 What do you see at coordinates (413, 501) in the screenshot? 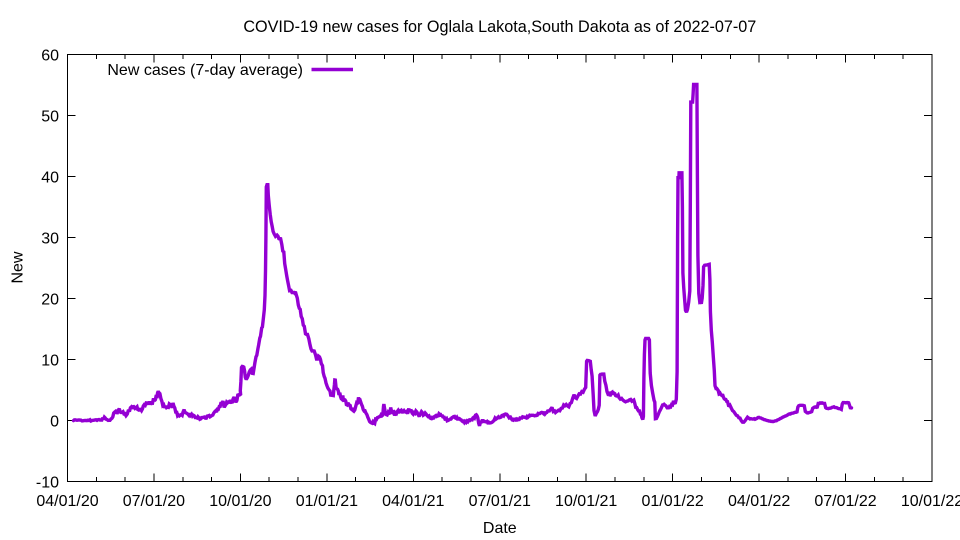
I see `svg-text: 04/01/21` at bounding box center [413, 501].